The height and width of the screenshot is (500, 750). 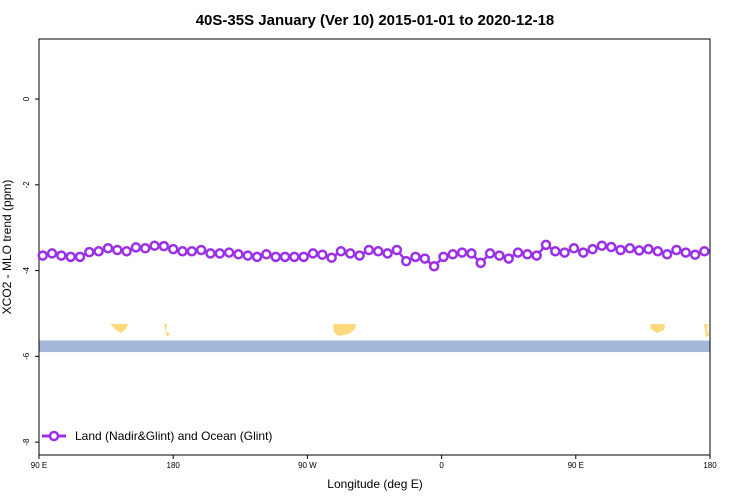 What do you see at coordinates (119, 328) in the screenshot?
I see `land-blob-africa` at bounding box center [119, 328].